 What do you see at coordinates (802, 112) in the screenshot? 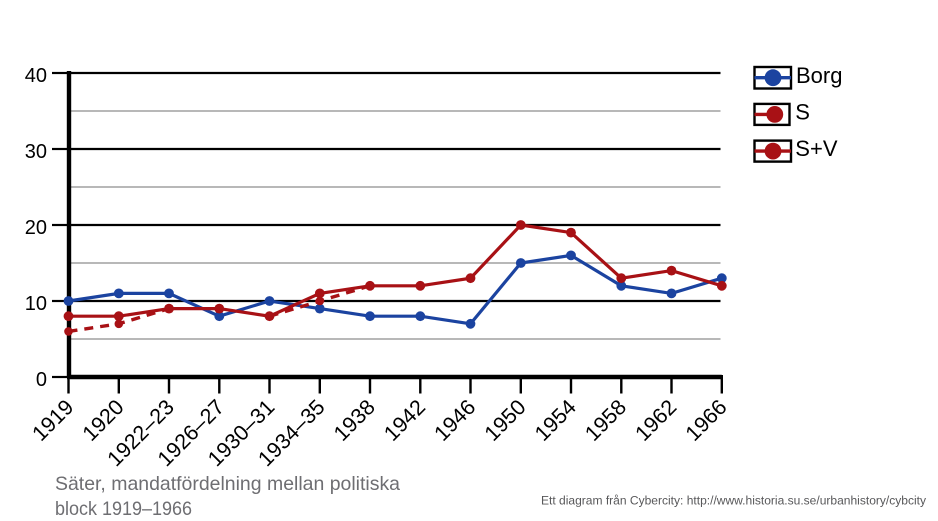
I see `svg-text: S` at bounding box center [802, 112].